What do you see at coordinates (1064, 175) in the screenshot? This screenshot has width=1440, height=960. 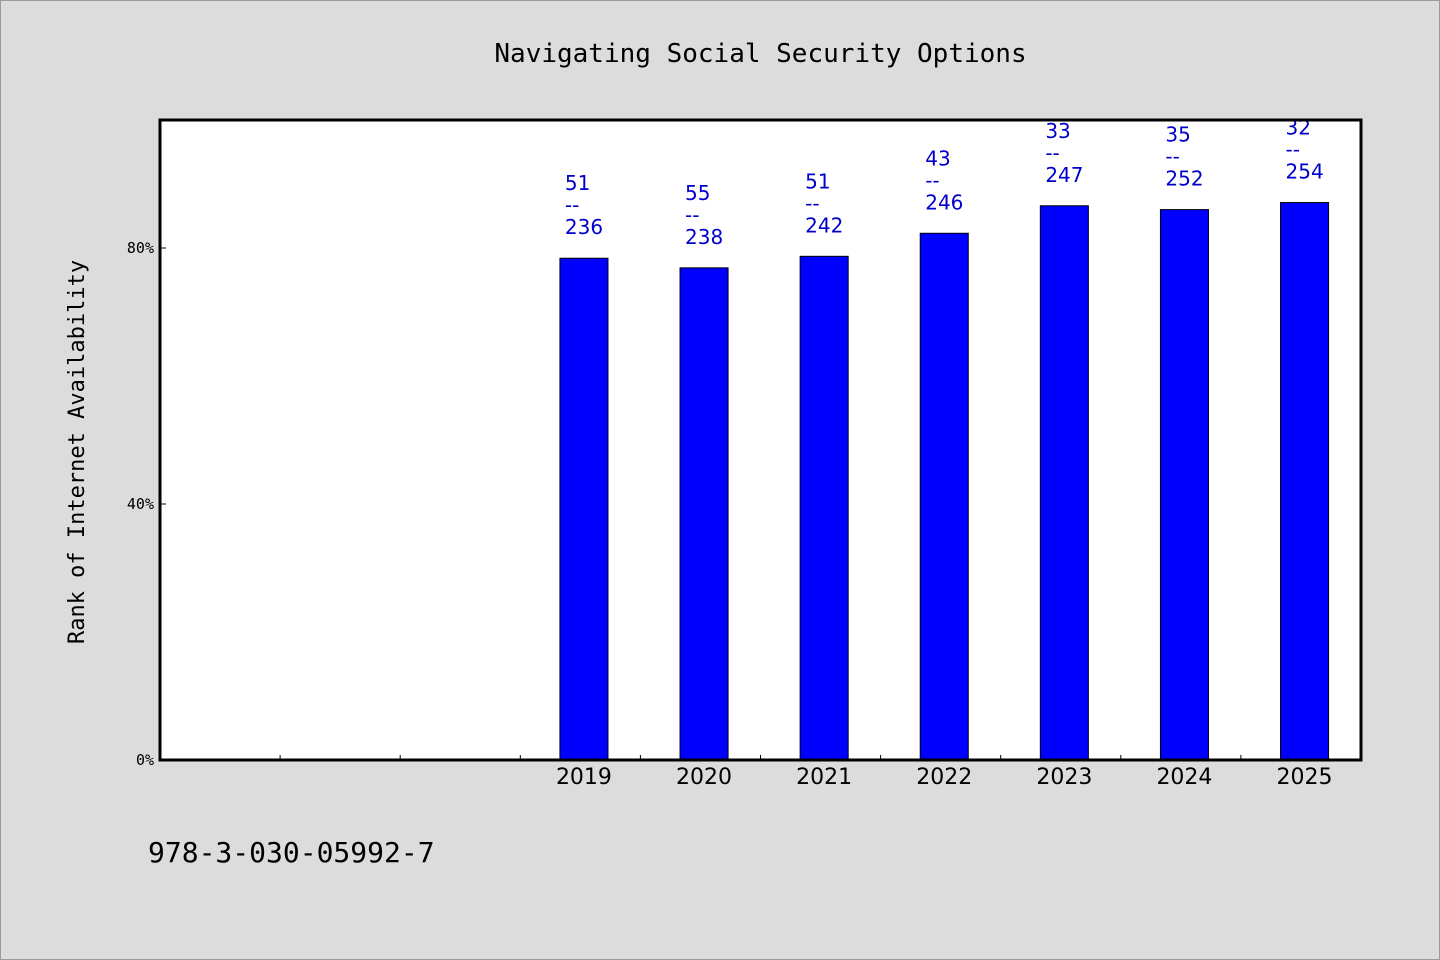 I see `data-label-2023: 247` at bounding box center [1064, 175].